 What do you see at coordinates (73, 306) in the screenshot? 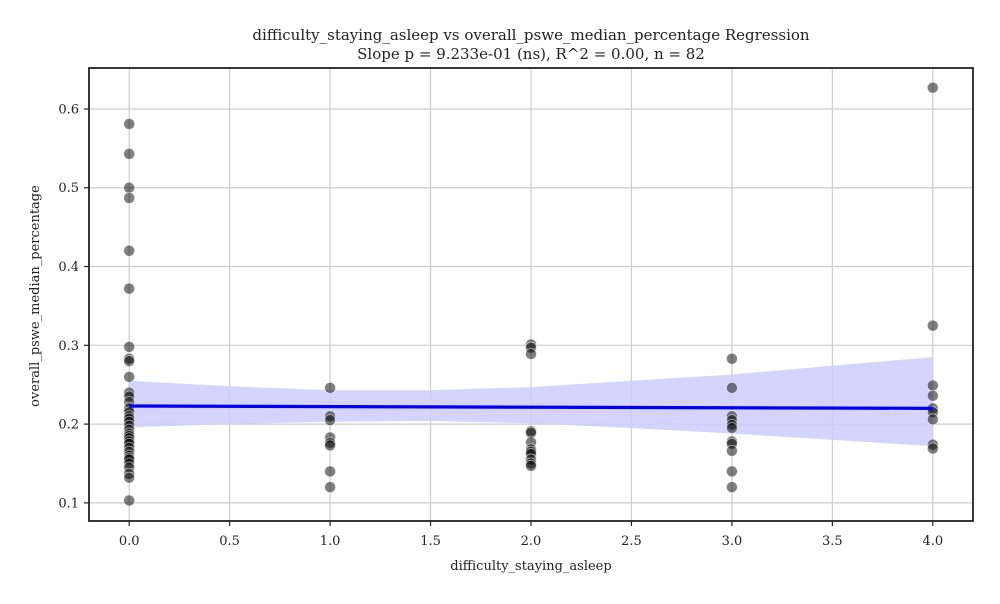
I see `y-axis-ticks: 0.1 0.2 0.3 0.4 0.5 0.6` at bounding box center [73, 306].